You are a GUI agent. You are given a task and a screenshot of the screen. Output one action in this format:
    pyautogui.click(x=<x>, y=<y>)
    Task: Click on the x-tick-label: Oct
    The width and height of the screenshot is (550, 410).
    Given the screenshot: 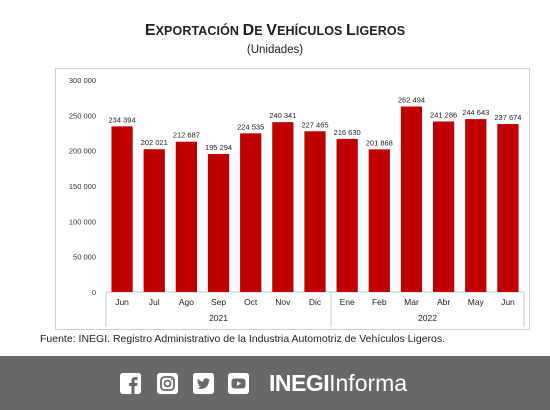 What is the action you would take?
    pyautogui.click(x=251, y=302)
    